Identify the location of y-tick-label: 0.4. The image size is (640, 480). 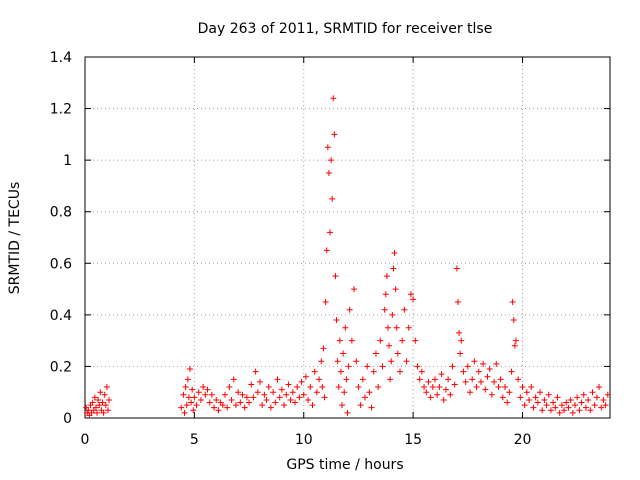
(61, 316).